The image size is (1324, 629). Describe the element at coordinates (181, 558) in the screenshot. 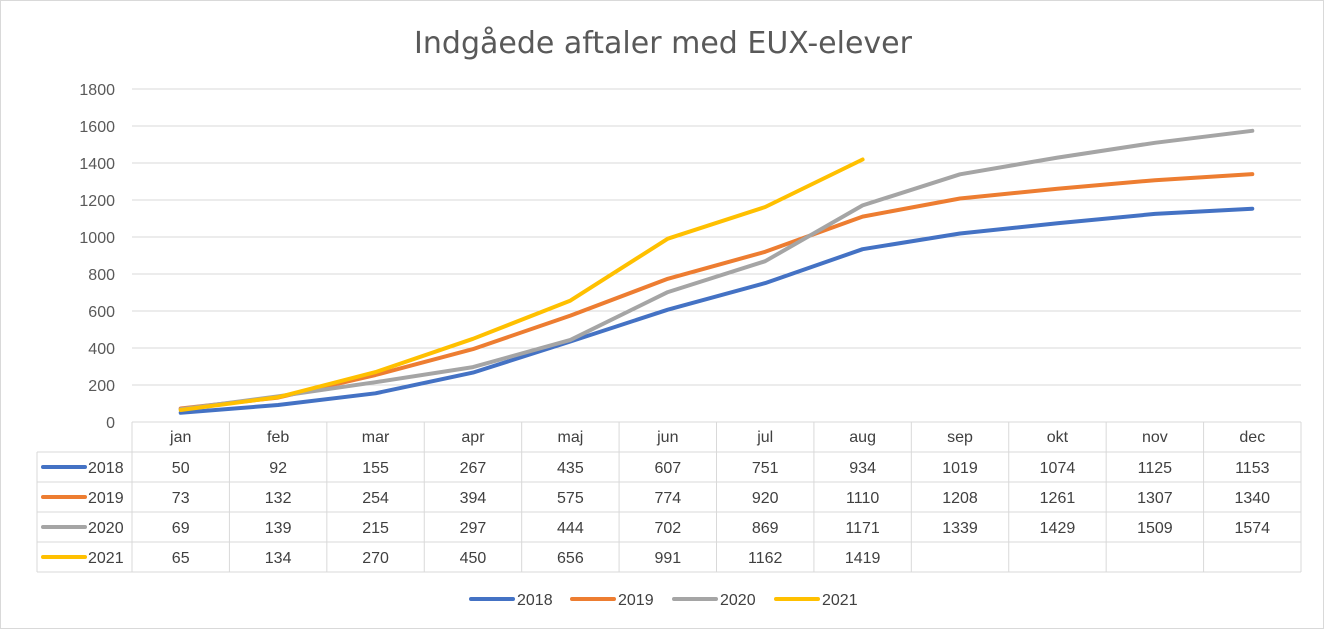

I see `table-cell: 65` at that location.